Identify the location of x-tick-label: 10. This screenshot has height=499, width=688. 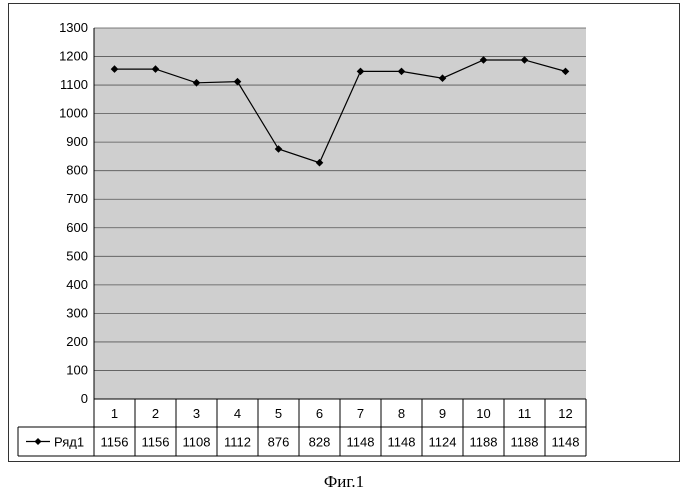
(483, 413).